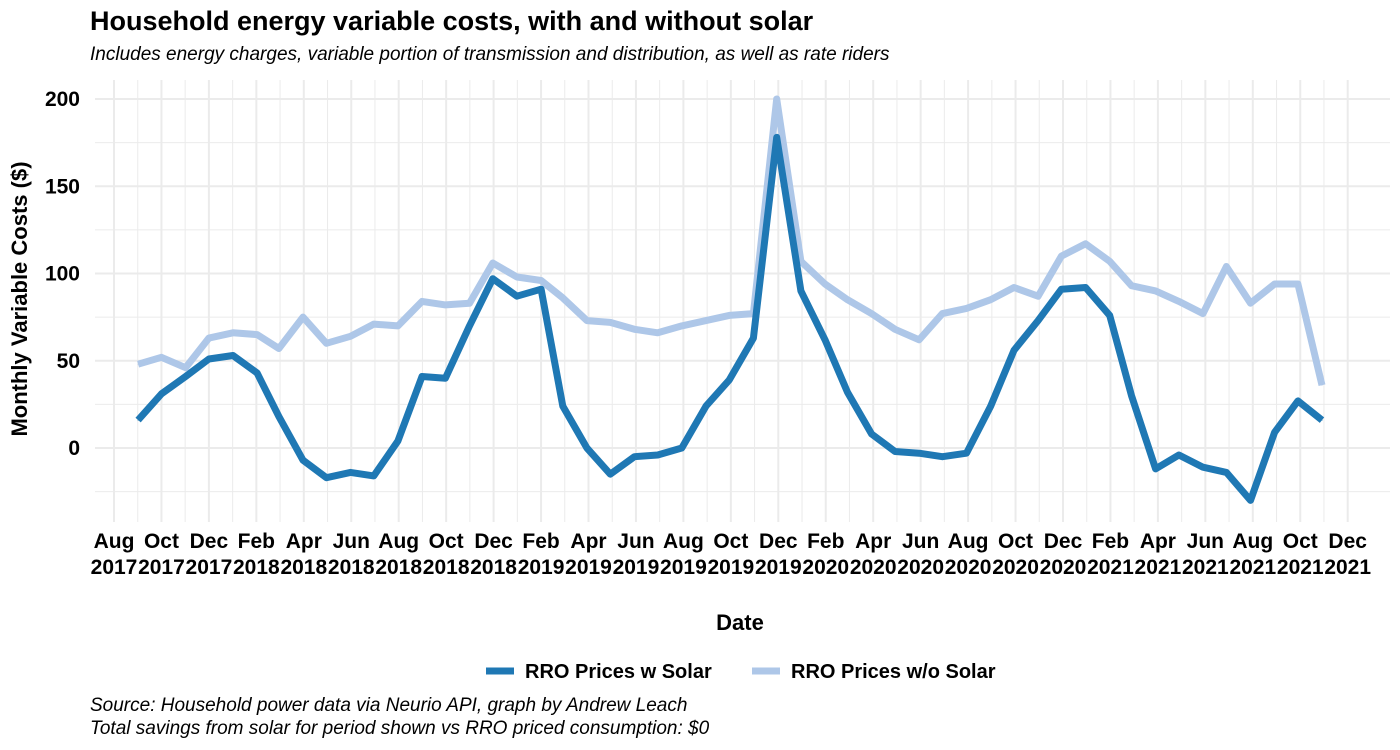 Image resolution: width=1400 pixels, height=750 pixels. Describe the element at coordinates (351, 554) in the screenshot. I see `x-tick-label: Jun 2018` at that location.